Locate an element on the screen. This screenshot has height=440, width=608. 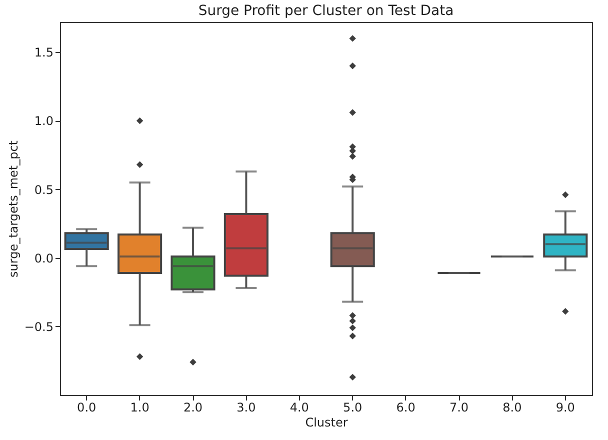
y-tick-label: 1.0 is located at coordinates (44, 121).